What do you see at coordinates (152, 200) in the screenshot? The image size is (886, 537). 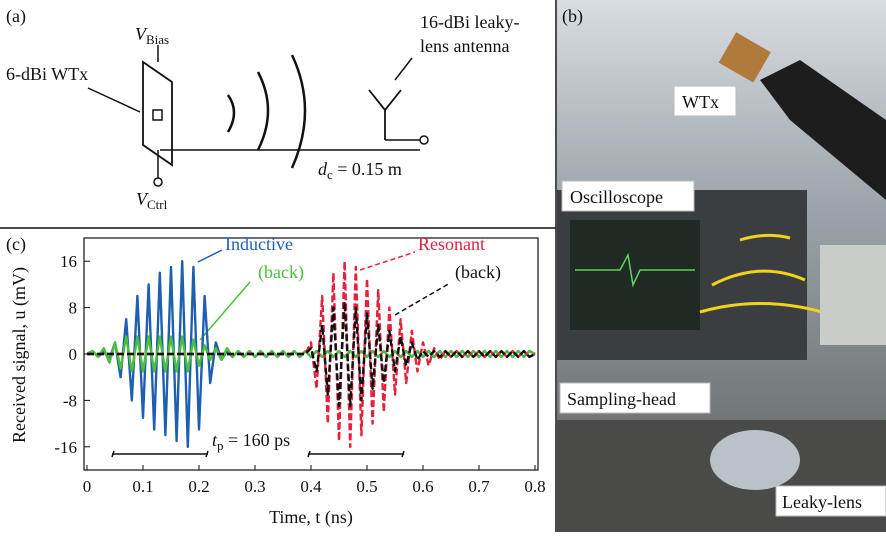 I see `control-label: VCtrl` at bounding box center [152, 200].